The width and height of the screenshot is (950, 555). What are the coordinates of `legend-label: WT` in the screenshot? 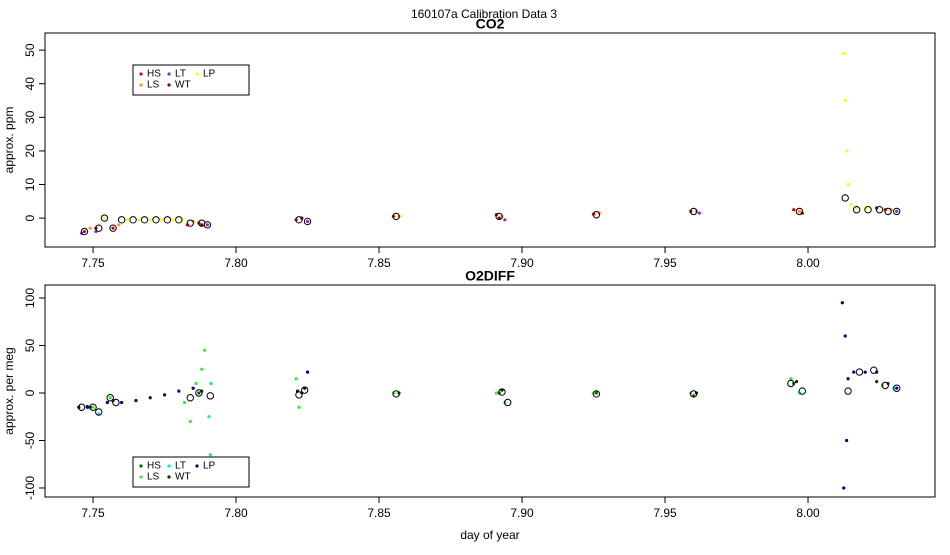 It's located at (183, 477).